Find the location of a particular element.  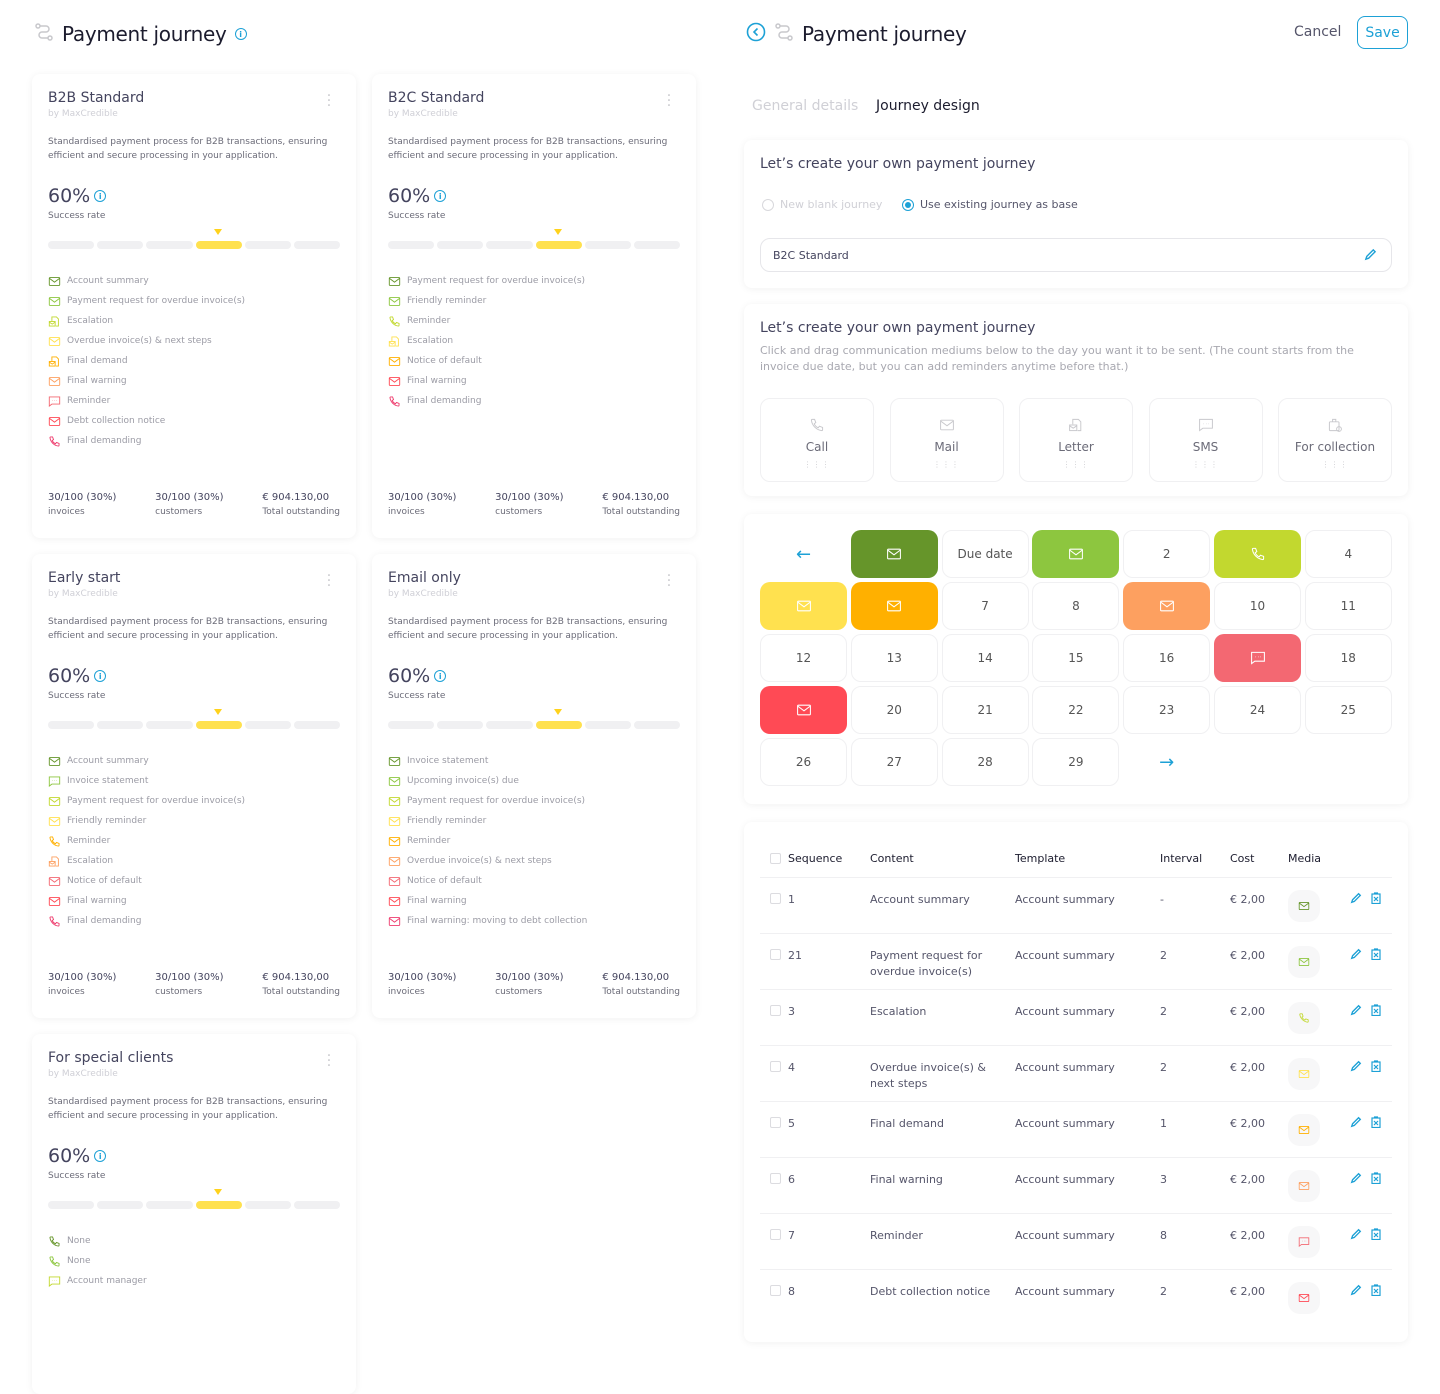

radio-new-blank: New blank journey is located at coordinates (822, 204).